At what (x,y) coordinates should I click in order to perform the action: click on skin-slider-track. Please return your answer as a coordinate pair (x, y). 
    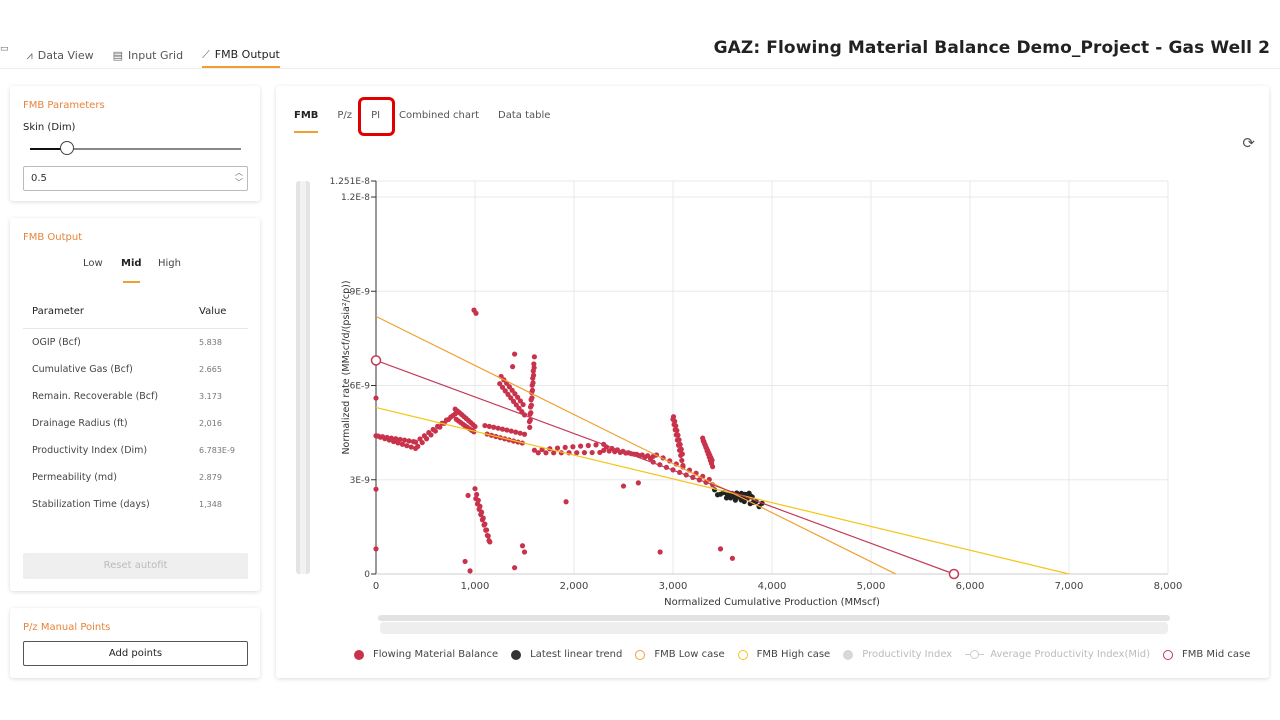
    Looking at the image, I should click on (135, 149).